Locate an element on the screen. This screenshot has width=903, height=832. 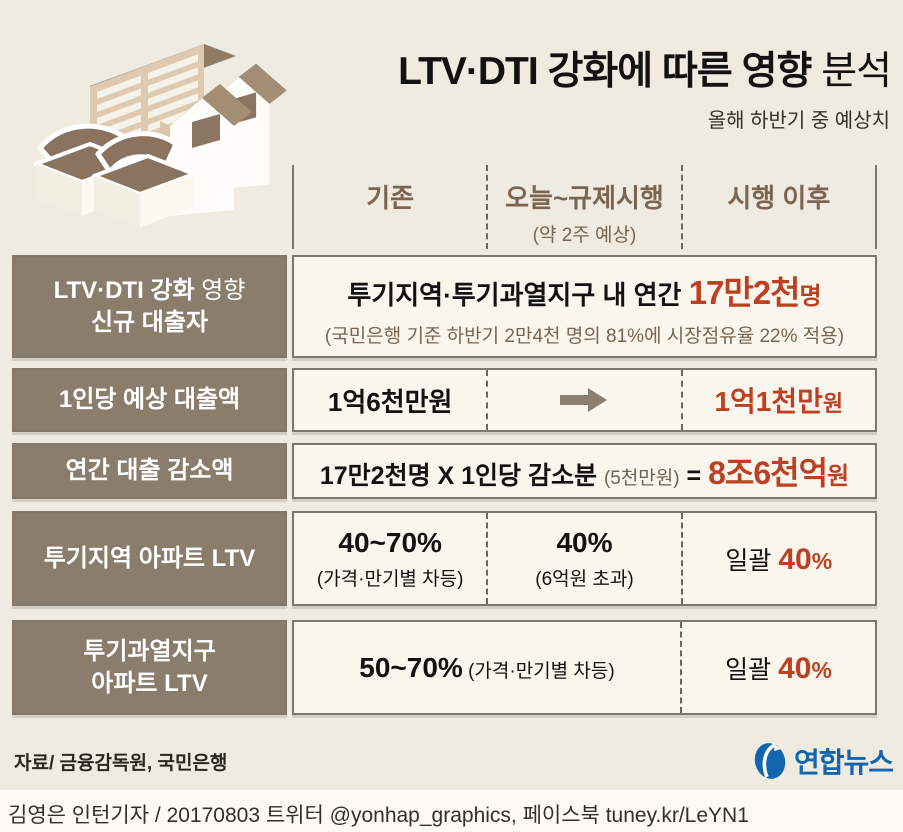
overheated-existing-cell: 50~70% (가격·만기별 차등) is located at coordinates (487, 667).